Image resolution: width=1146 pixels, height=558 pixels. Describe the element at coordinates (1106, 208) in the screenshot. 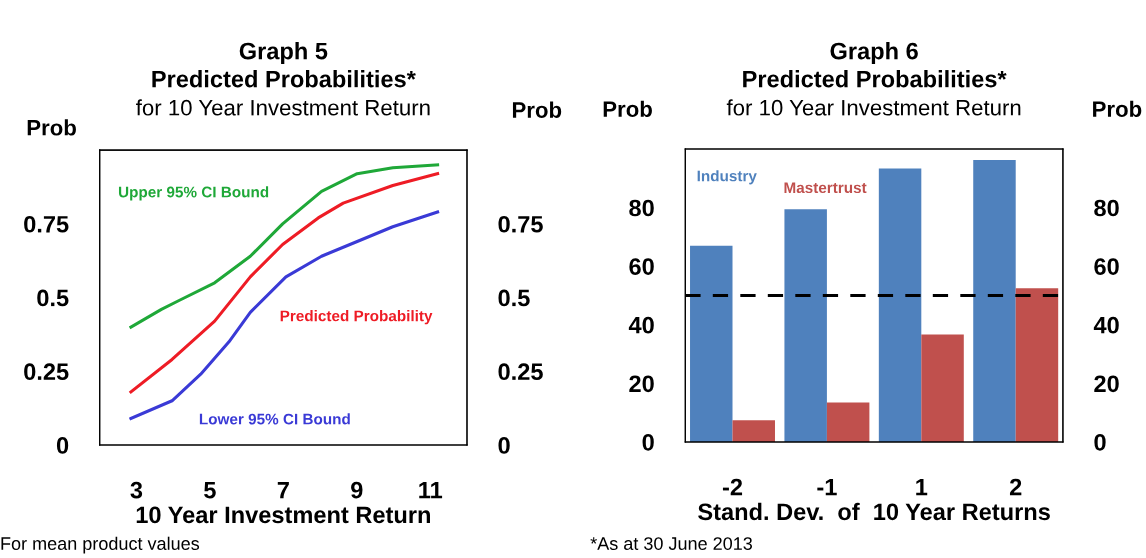

I see `y2-tick-label: 80` at that location.